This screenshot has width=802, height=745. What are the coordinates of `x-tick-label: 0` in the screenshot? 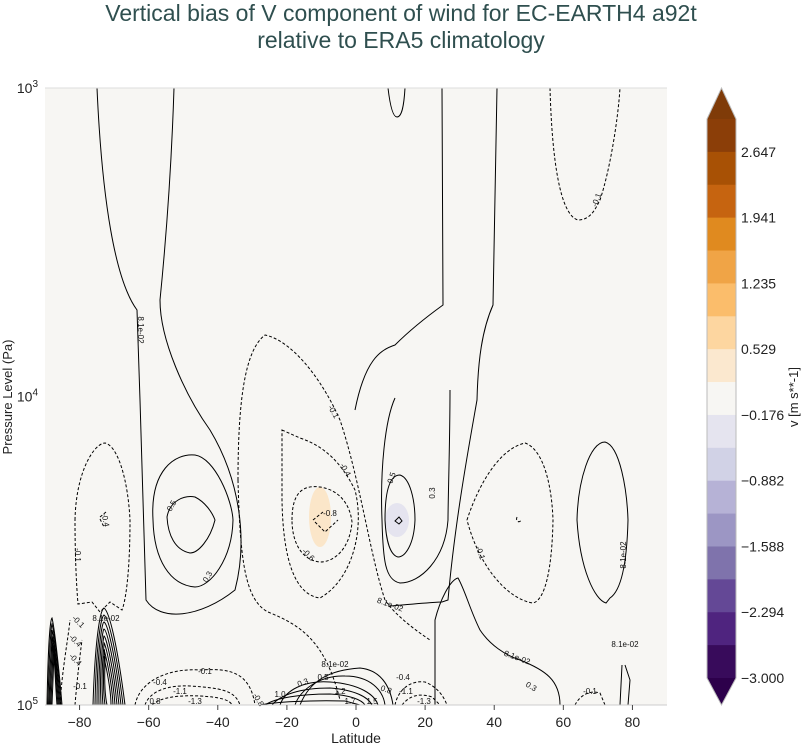 It's located at (356, 722).